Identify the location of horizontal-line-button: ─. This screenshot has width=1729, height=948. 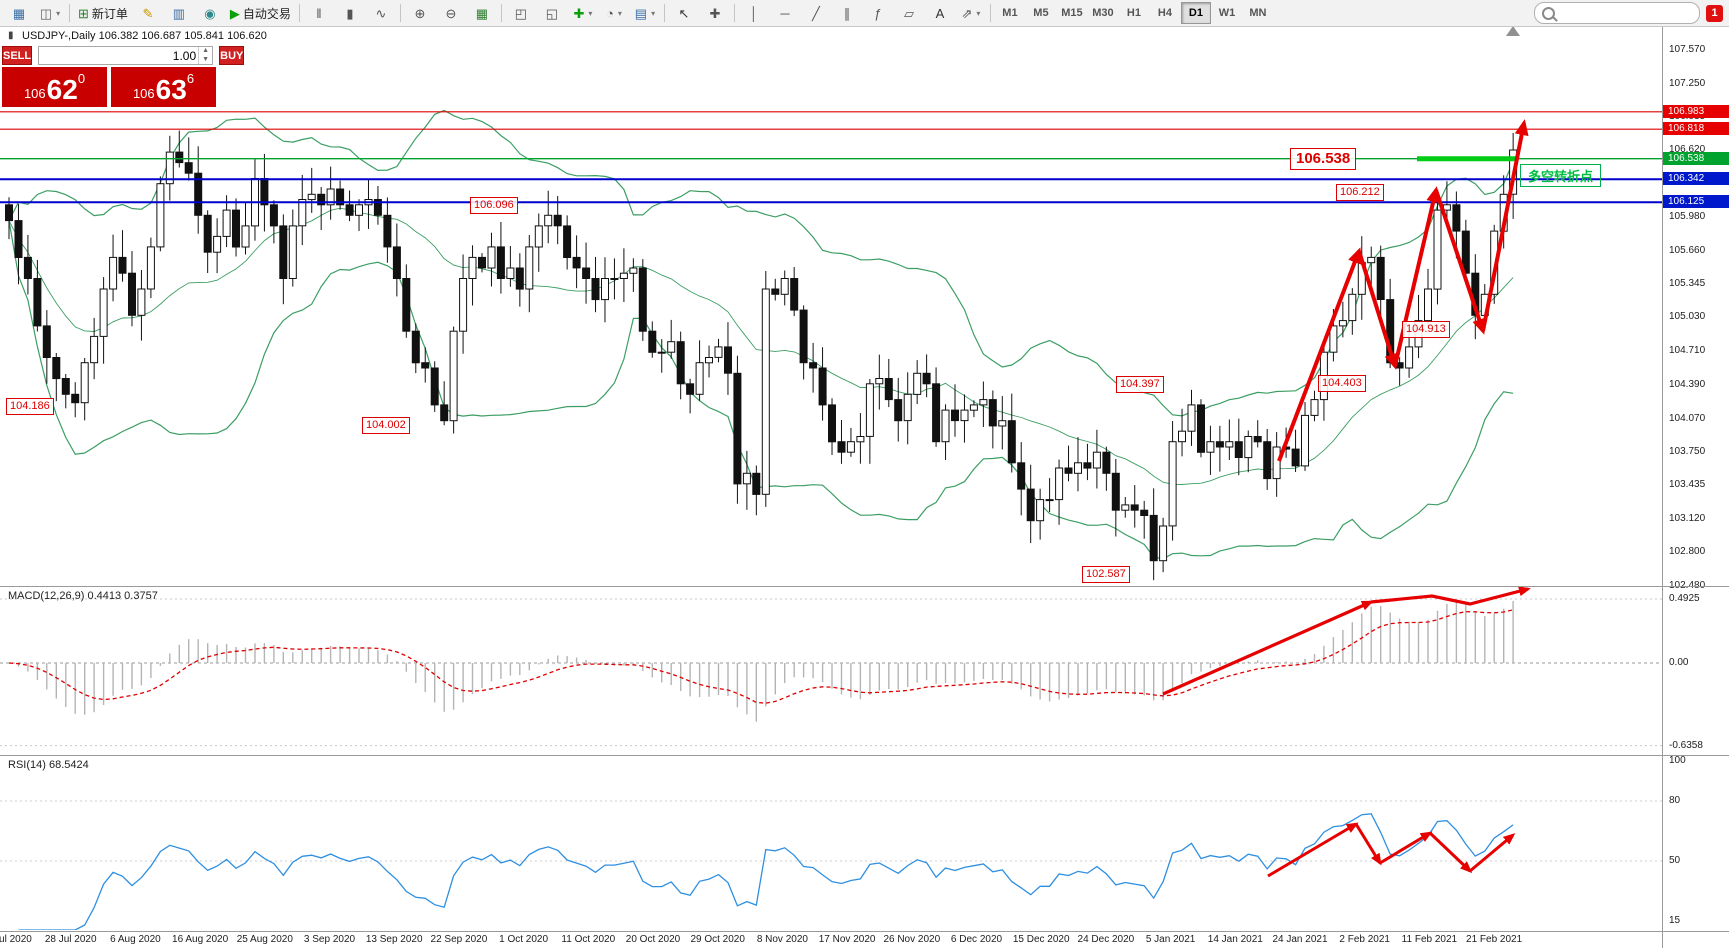
(785, 13).